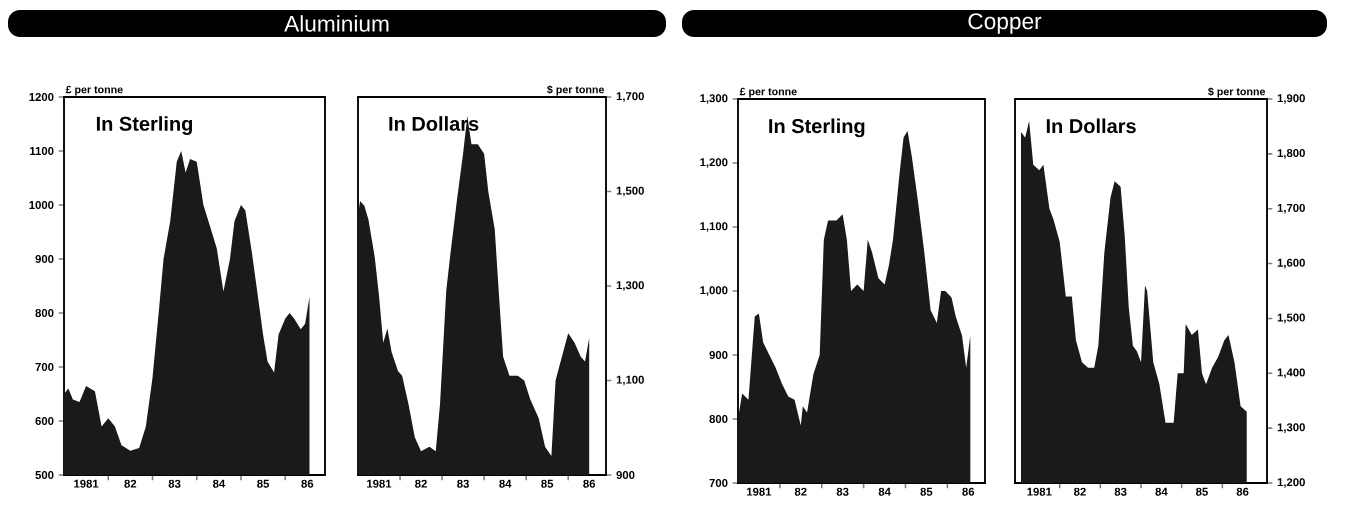 This screenshot has height=527, width=1346. What do you see at coordinates (44, 420) in the screenshot?
I see `y-tick-label: 600` at bounding box center [44, 420].